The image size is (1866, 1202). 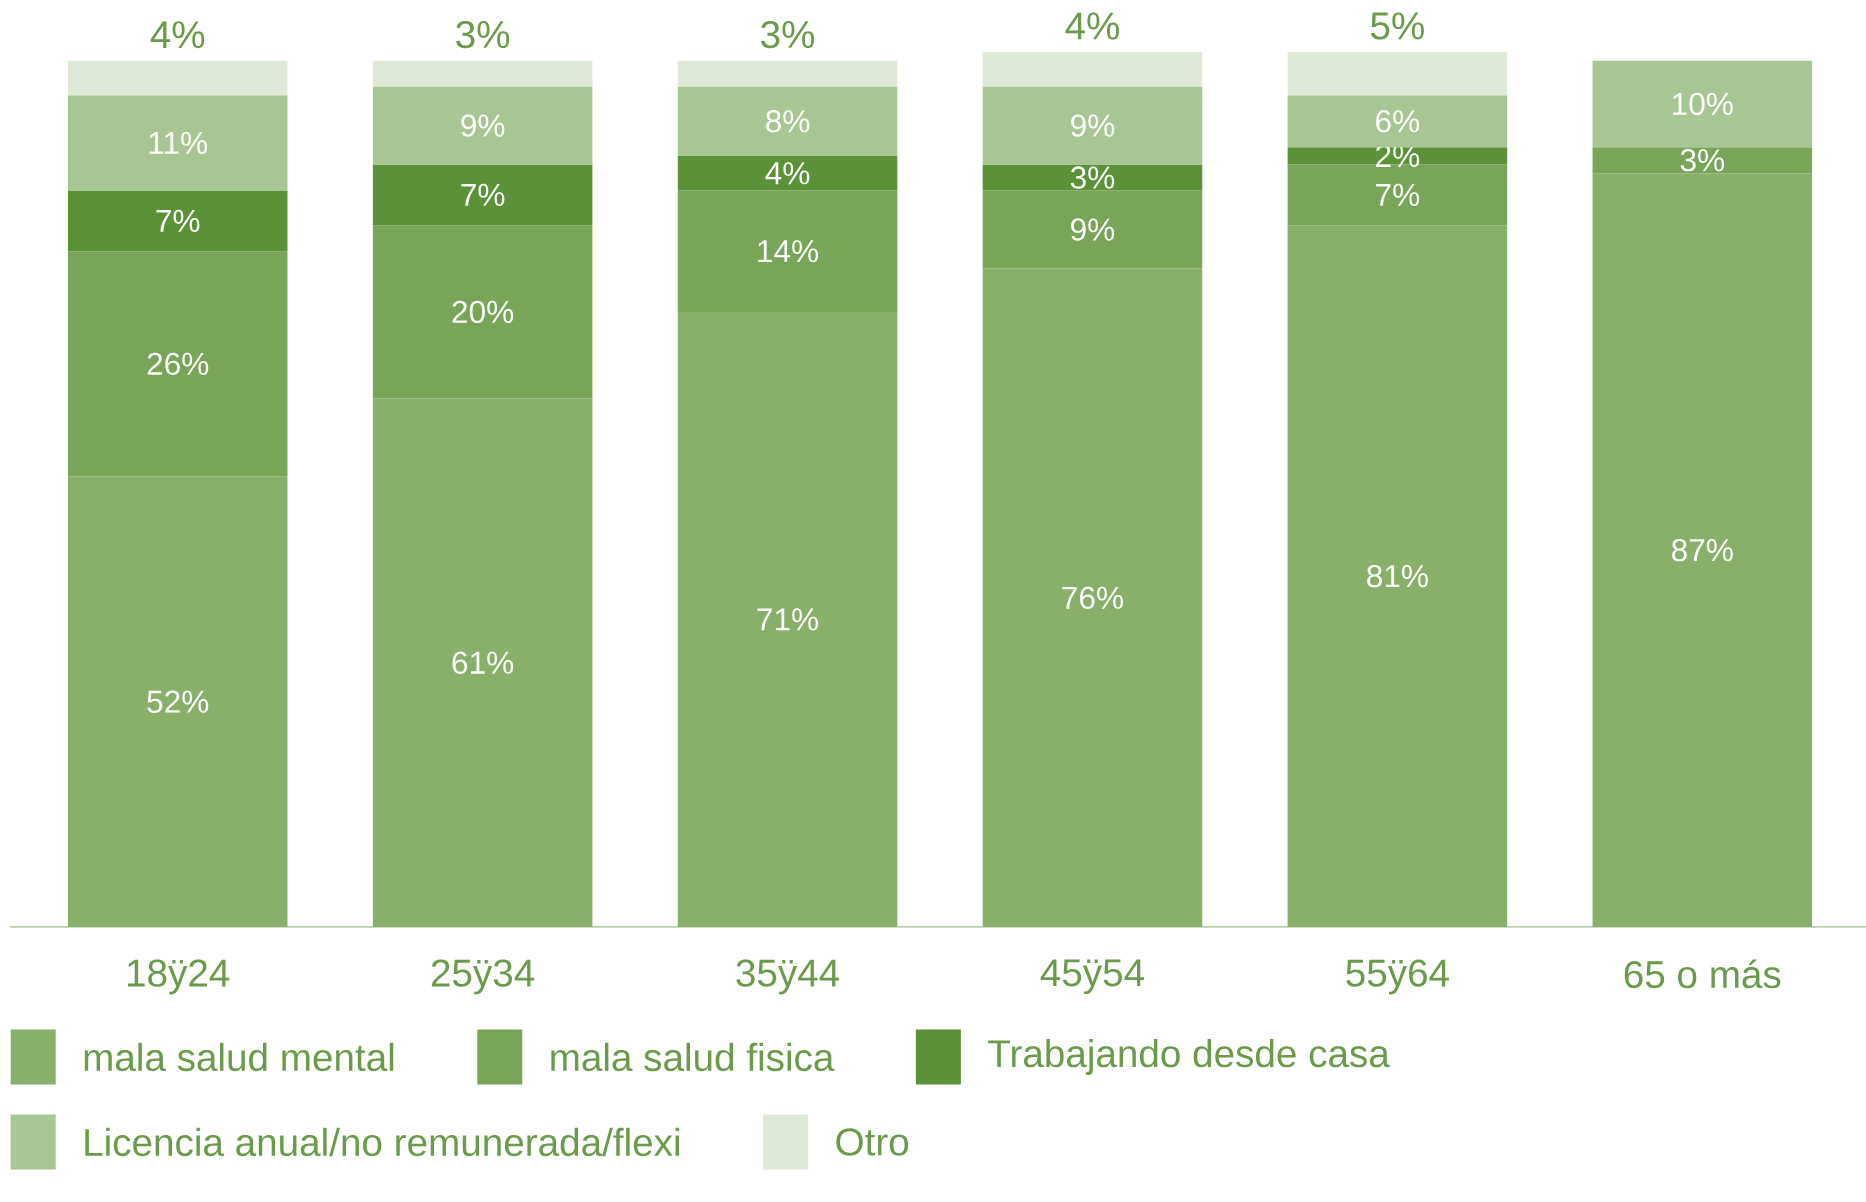 I want to click on legend-label: Trabajando desde casa, so click(x=1189, y=1056).